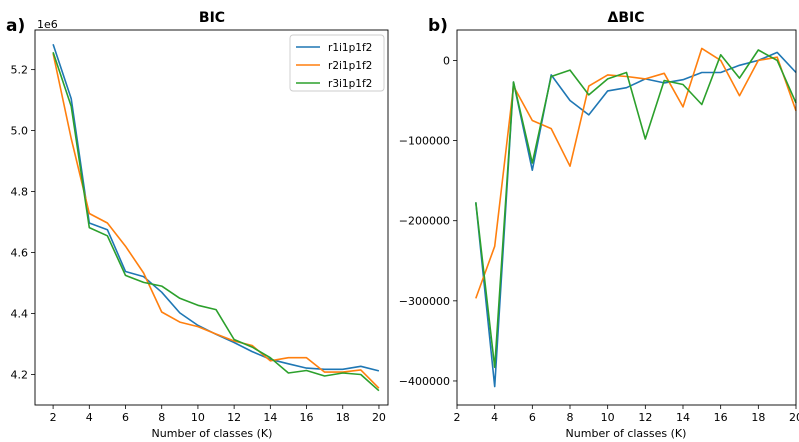  I want to click on delta-bic-y-tick-label: −300000, so click(424, 301).